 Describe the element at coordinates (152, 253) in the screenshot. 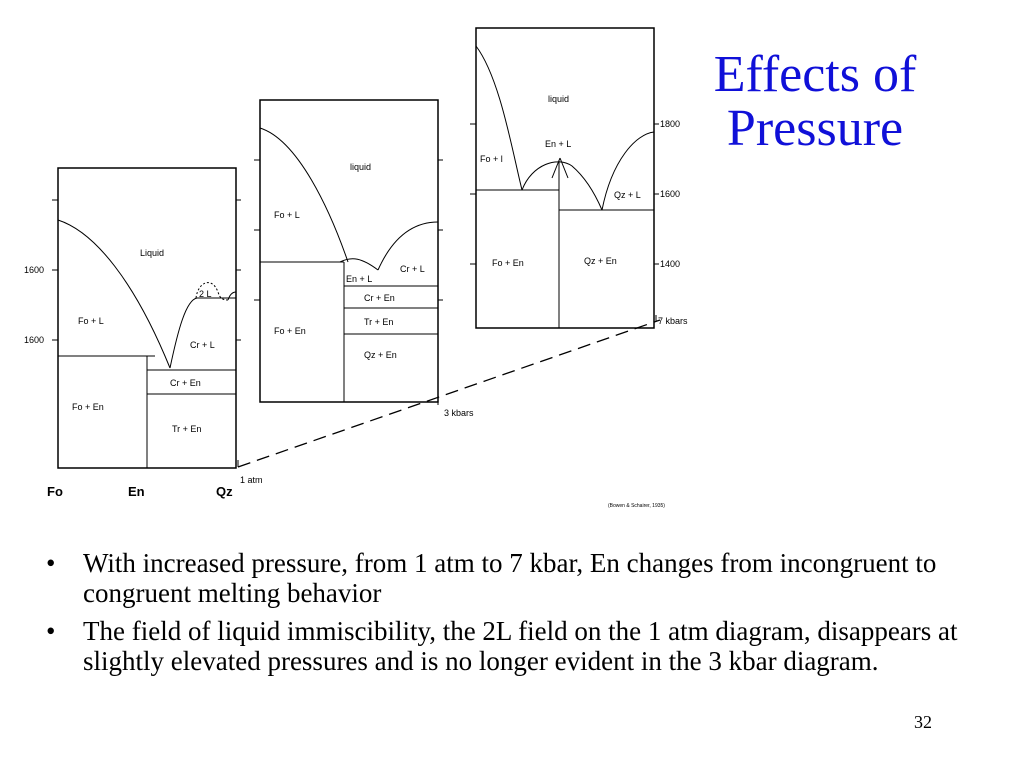

I see `diagram-1-atm-field-liquid: Liquid` at that location.